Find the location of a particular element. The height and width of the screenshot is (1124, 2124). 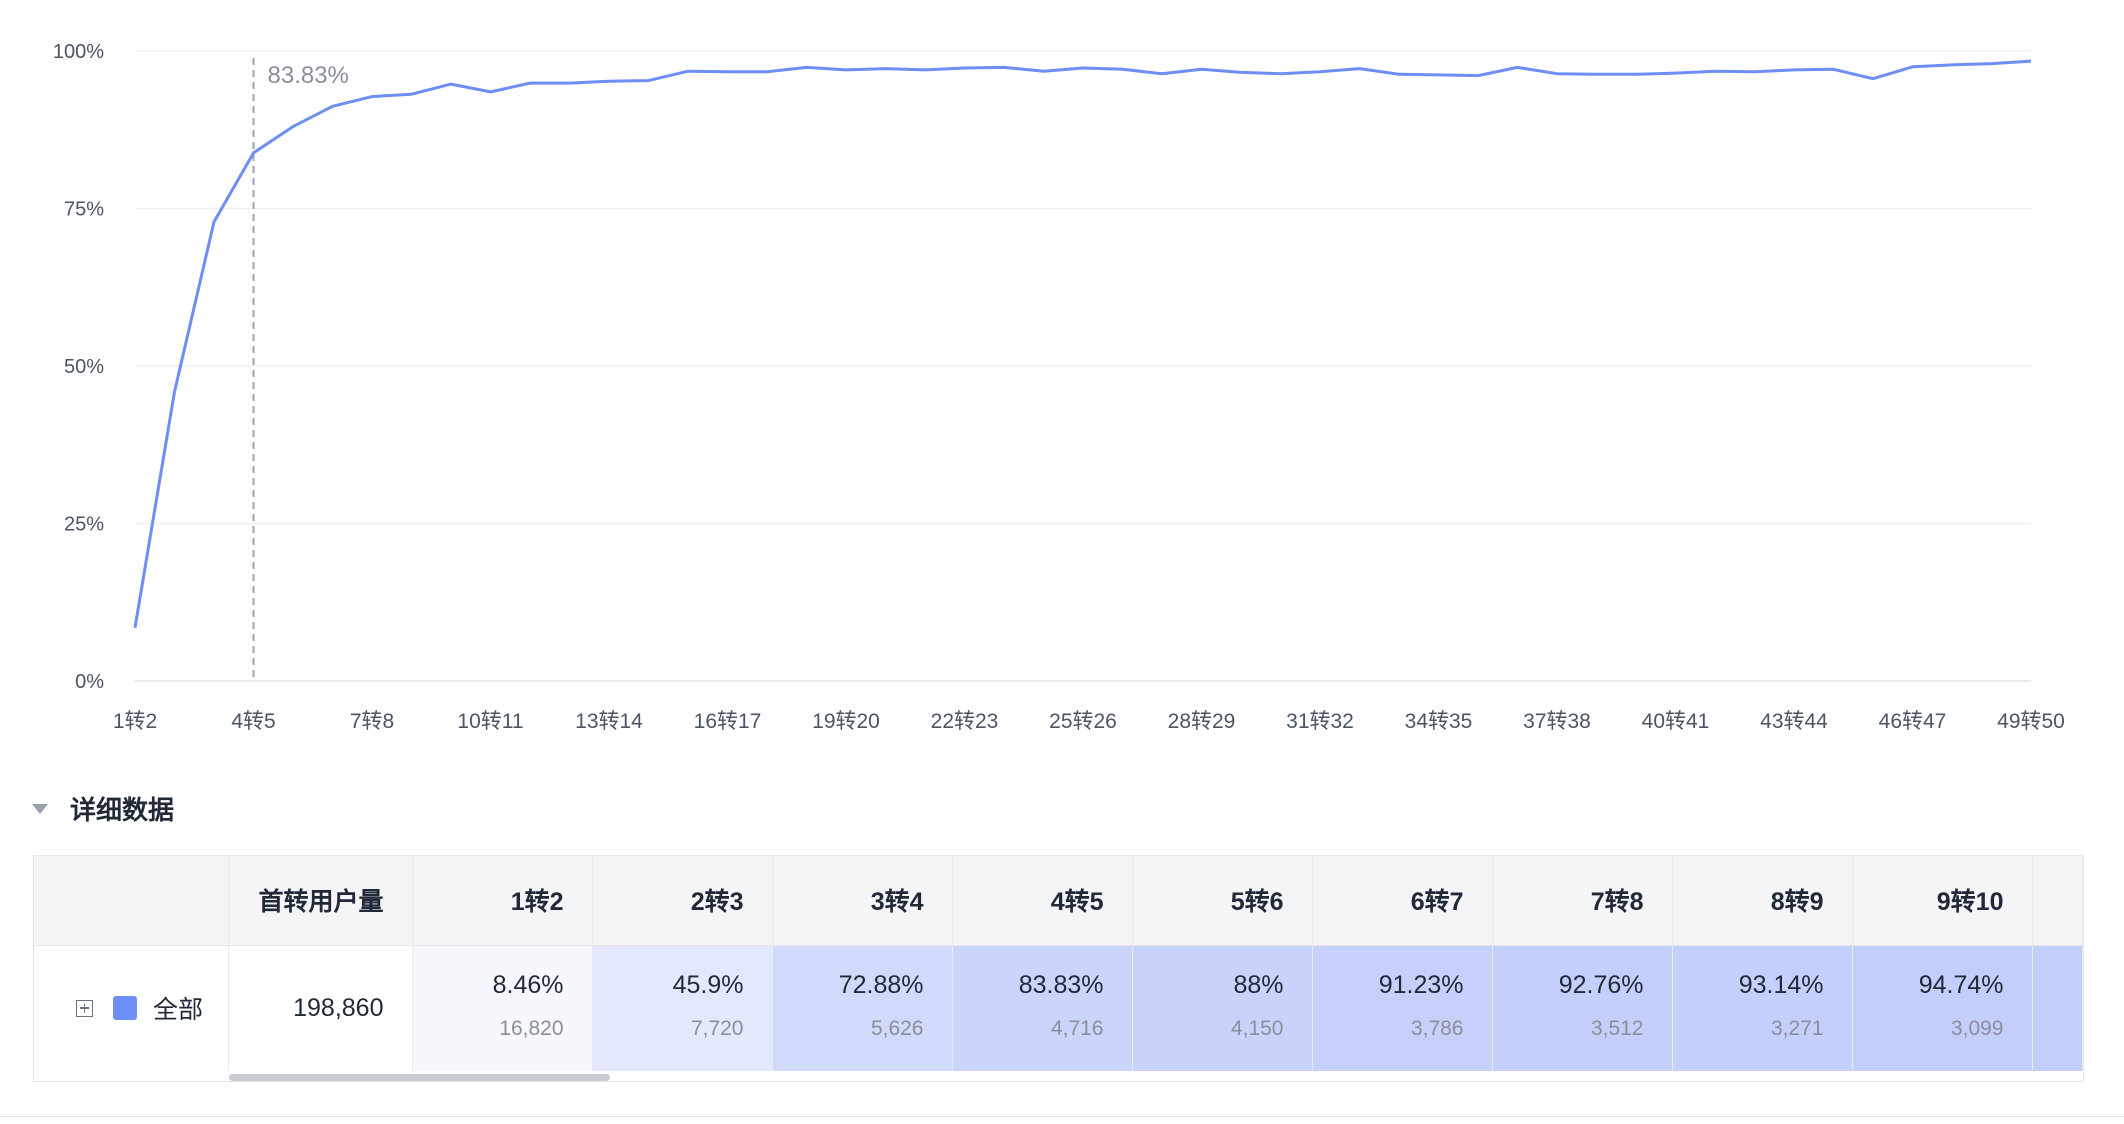

rate-count: 7,720 is located at coordinates (717, 1029).